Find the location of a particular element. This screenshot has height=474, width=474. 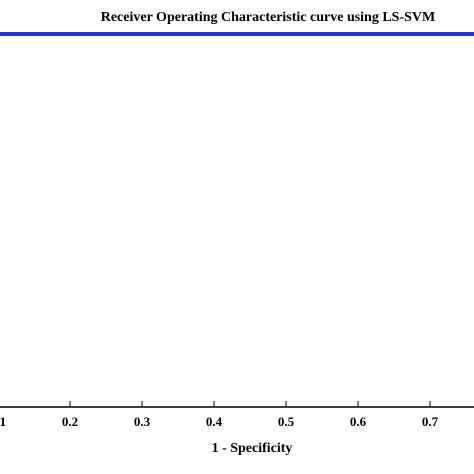

x-tick-label: 0.7 is located at coordinates (430, 421).